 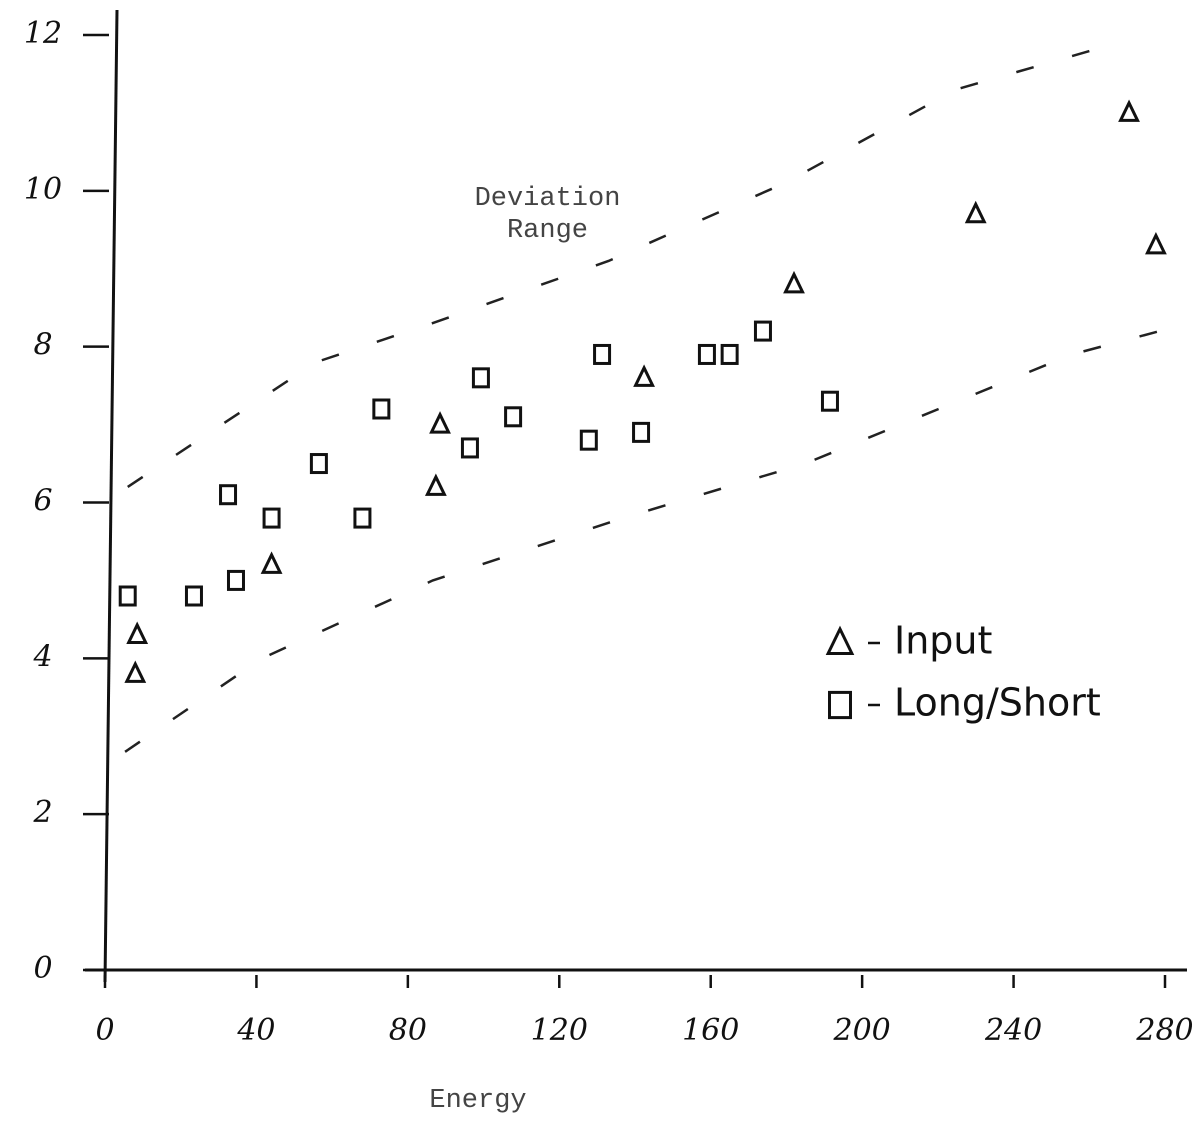 What do you see at coordinates (42, 812) in the screenshot?
I see `y-tick-label: 2` at bounding box center [42, 812].